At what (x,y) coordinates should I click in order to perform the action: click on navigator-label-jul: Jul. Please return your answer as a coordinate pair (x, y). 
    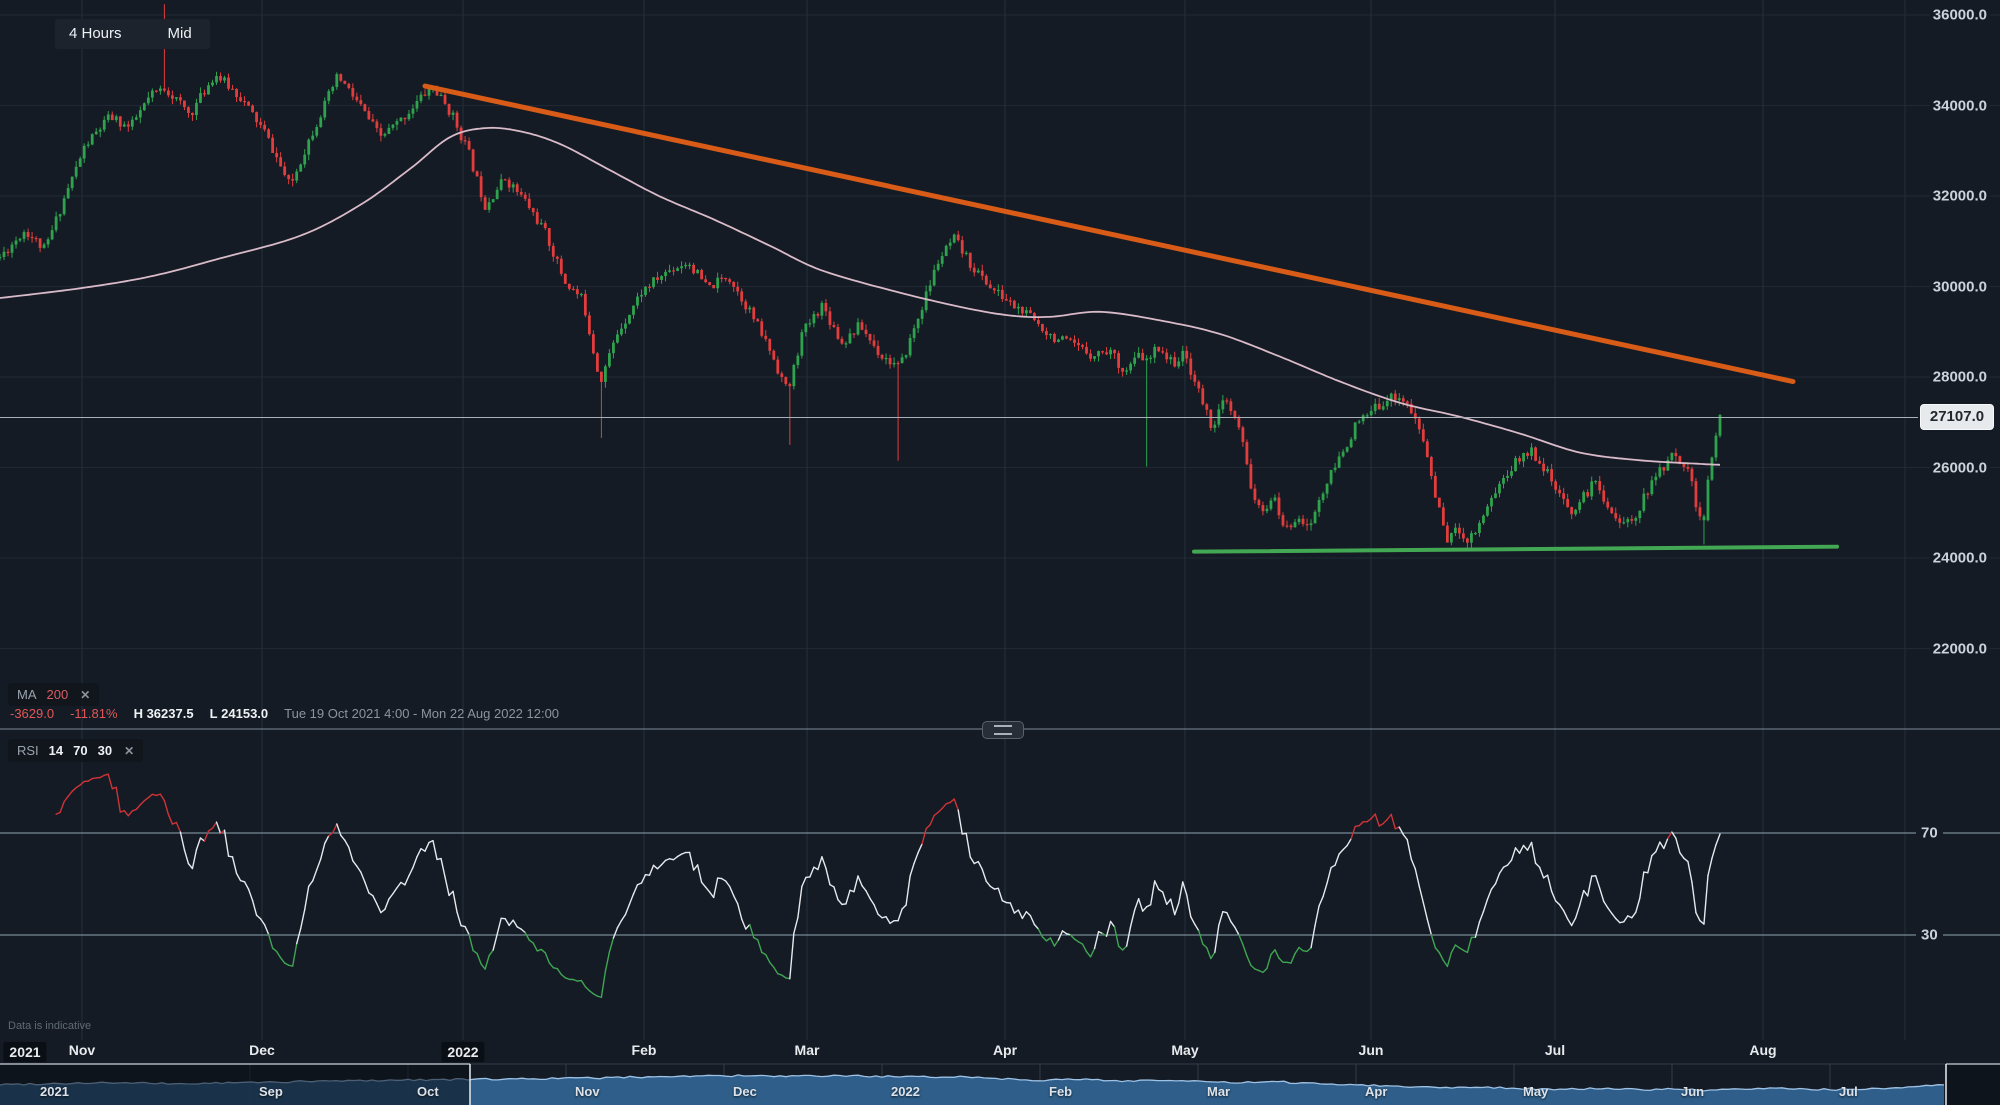
    Looking at the image, I should click on (1848, 1091).